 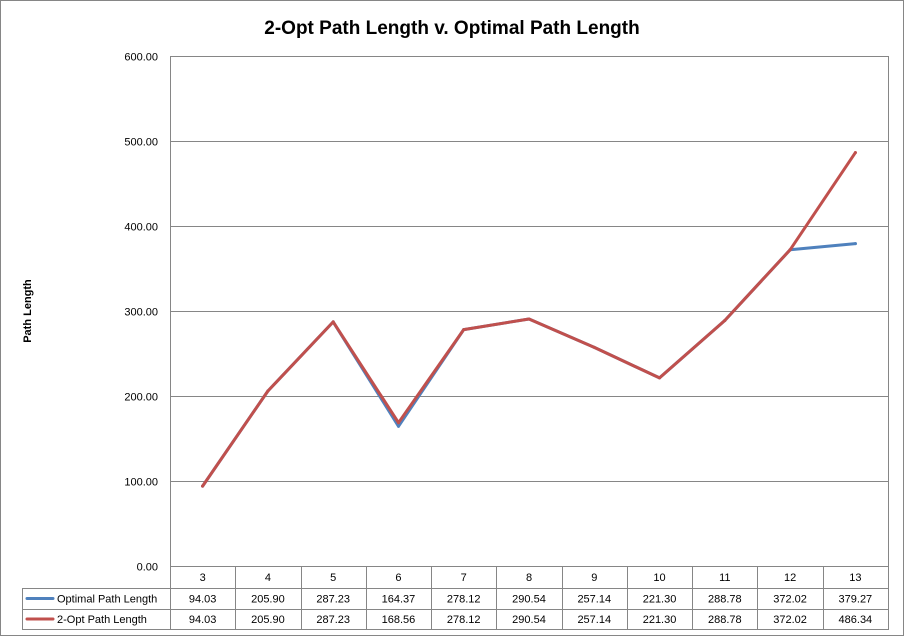 What do you see at coordinates (856, 620) in the screenshot?
I see `table-value-2-opt-path-length: 486.34` at bounding box center [856, 620].